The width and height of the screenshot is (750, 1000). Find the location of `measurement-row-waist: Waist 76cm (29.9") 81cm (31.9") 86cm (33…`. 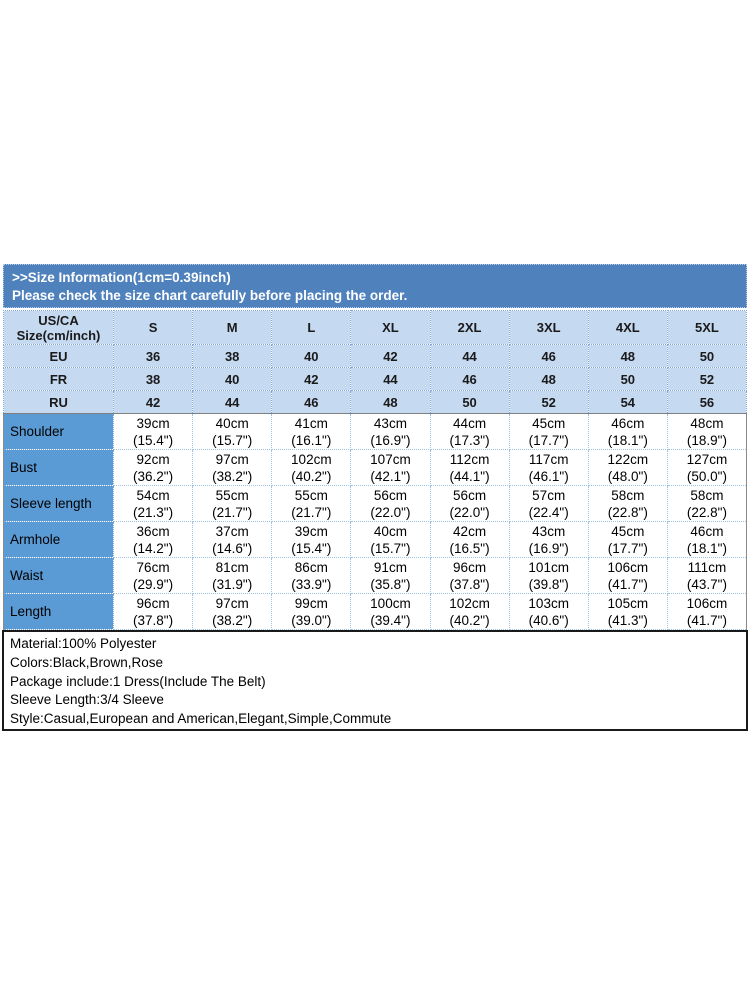

measurement-row-waist: Waist 76cm (29.9") 81cm (31.9") 86cm (33… is located at coordinates (375, 575).